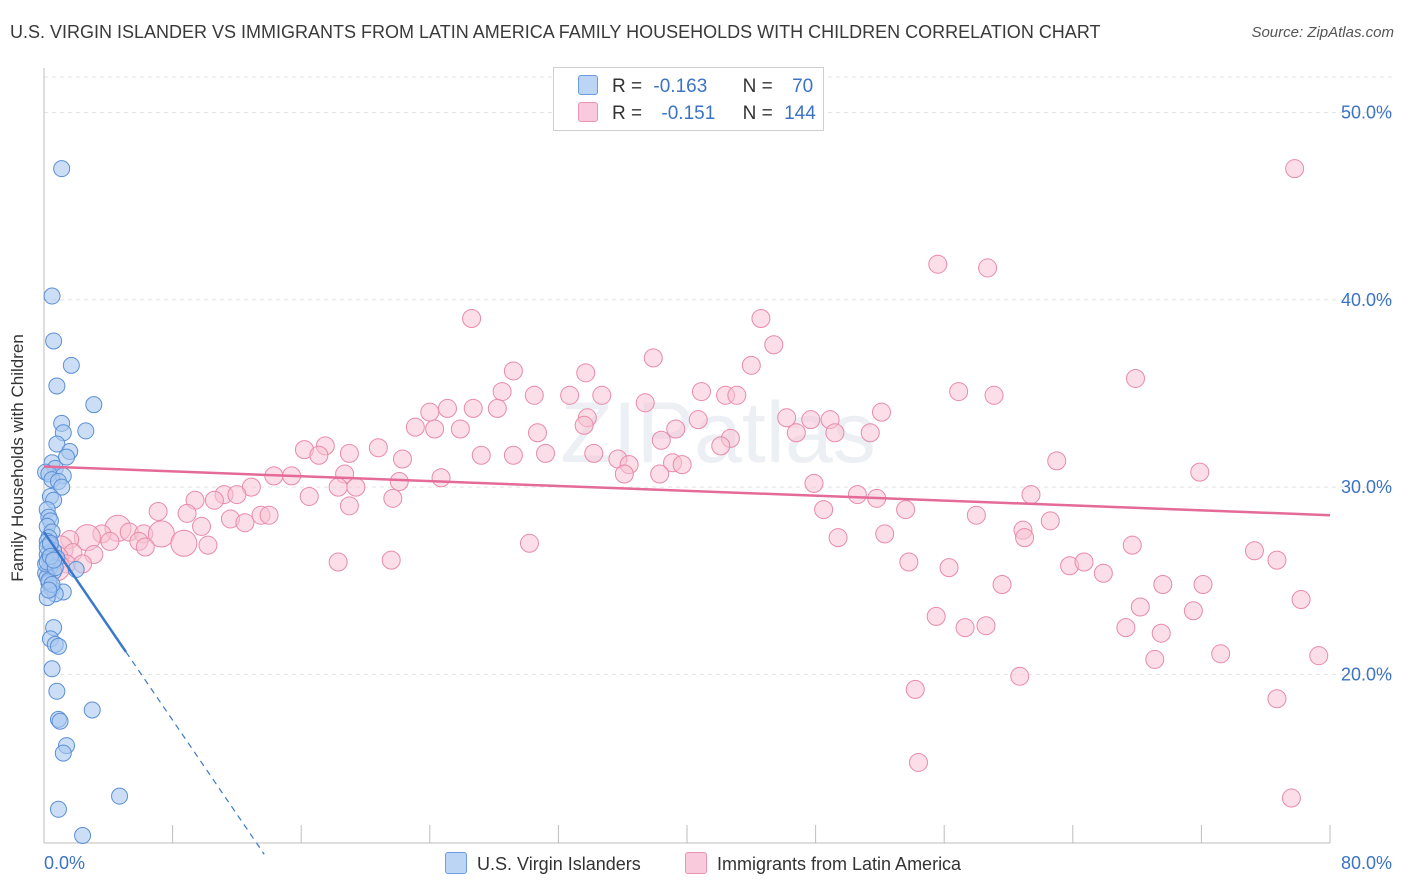  What do you see at coordinates (588, 112) in the screenshot?
I see `legend-swatch-pink` at bounding box center [588, 112].